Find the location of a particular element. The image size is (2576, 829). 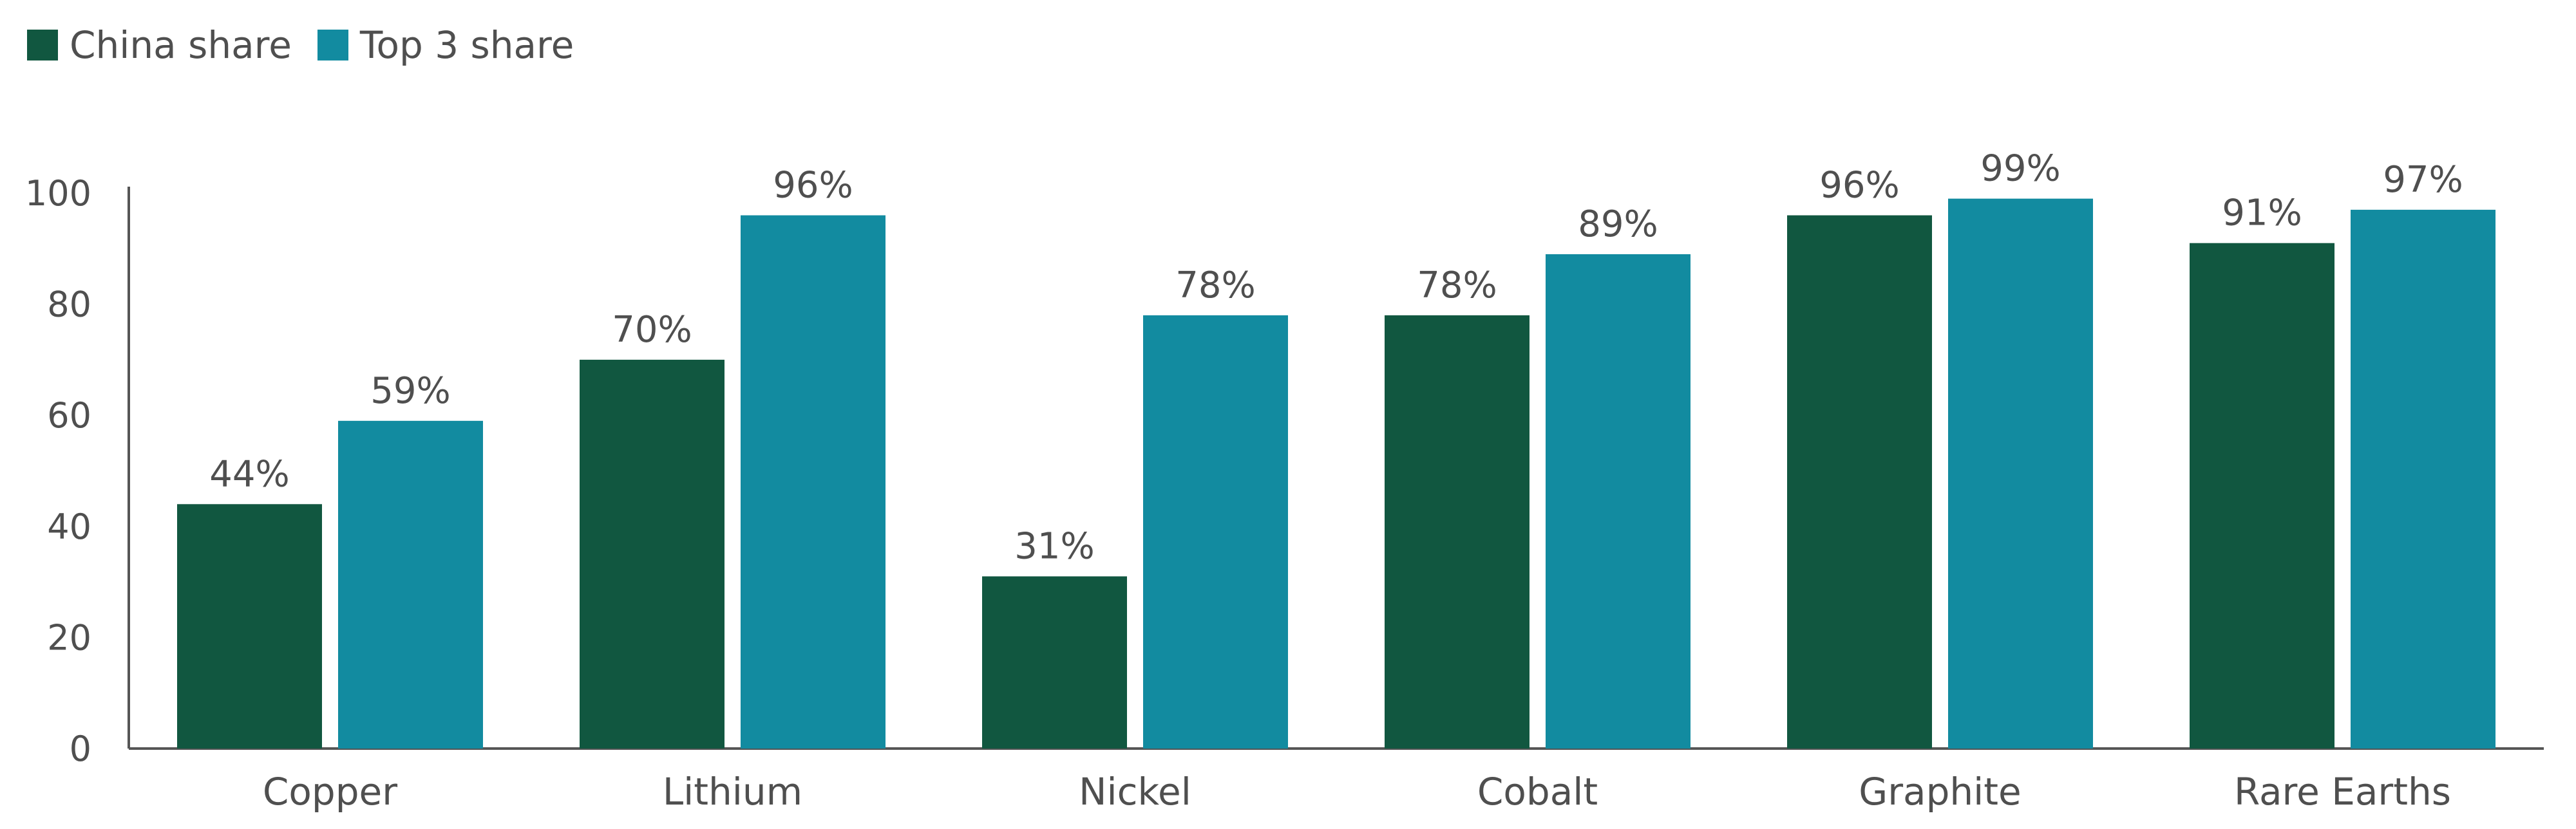

legend-label-top3-share: Top 3 share is located at coordinates (466, 45).